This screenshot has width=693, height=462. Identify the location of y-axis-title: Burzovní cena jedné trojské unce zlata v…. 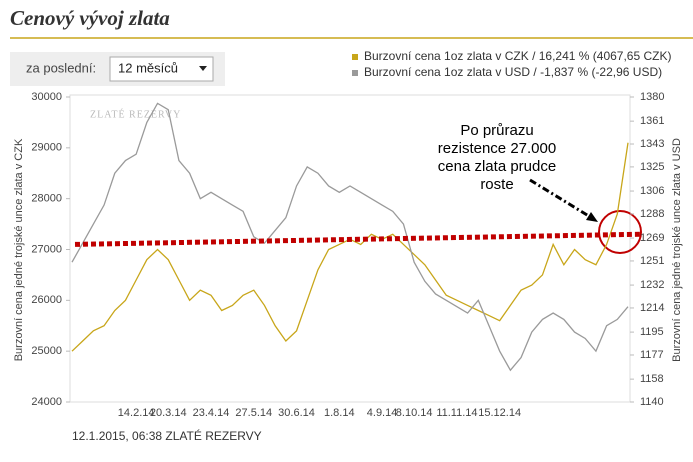
(19, 249).